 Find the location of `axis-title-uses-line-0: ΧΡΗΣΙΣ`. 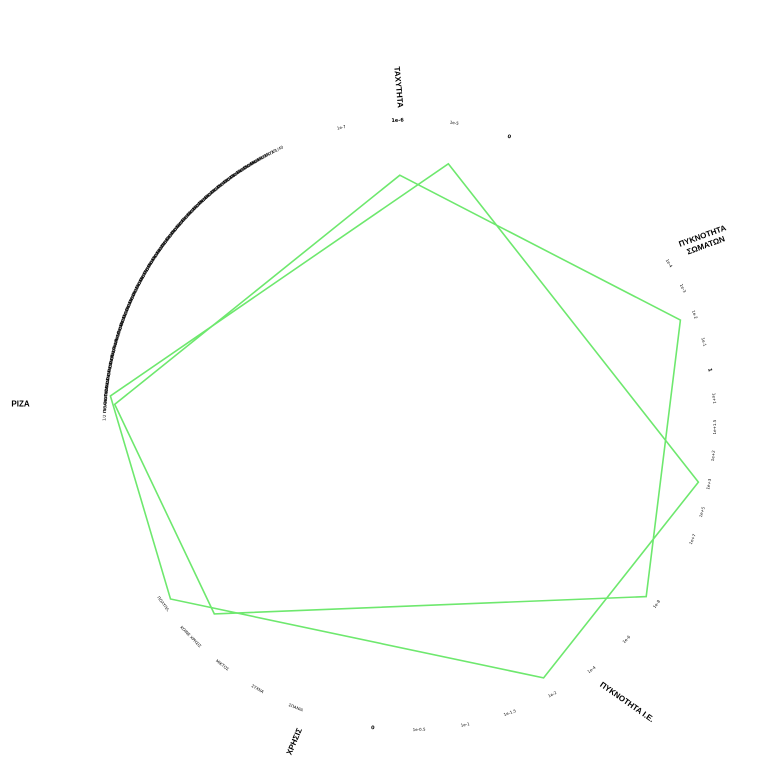

axis-title-uses-line-0: ΧΡΗΣΙΣ is located at coordinates (294, 742).